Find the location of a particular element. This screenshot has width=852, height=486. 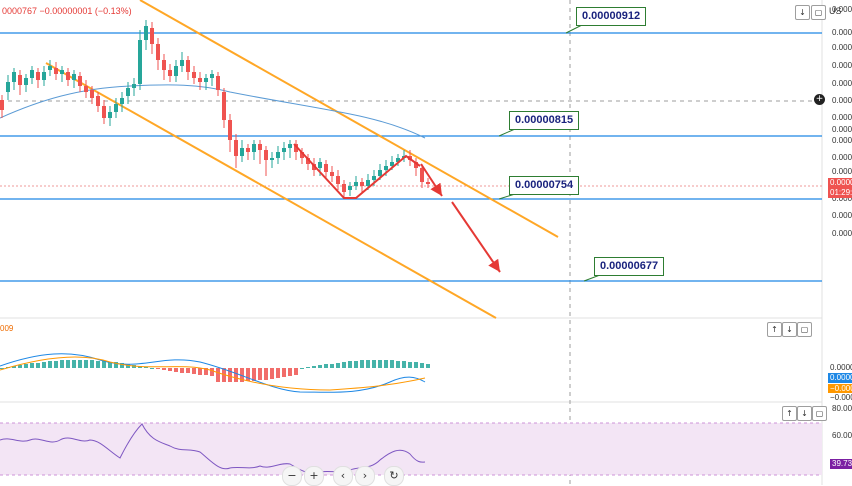

reset-chart-button: ↻ is located at coordinates (394, 476).